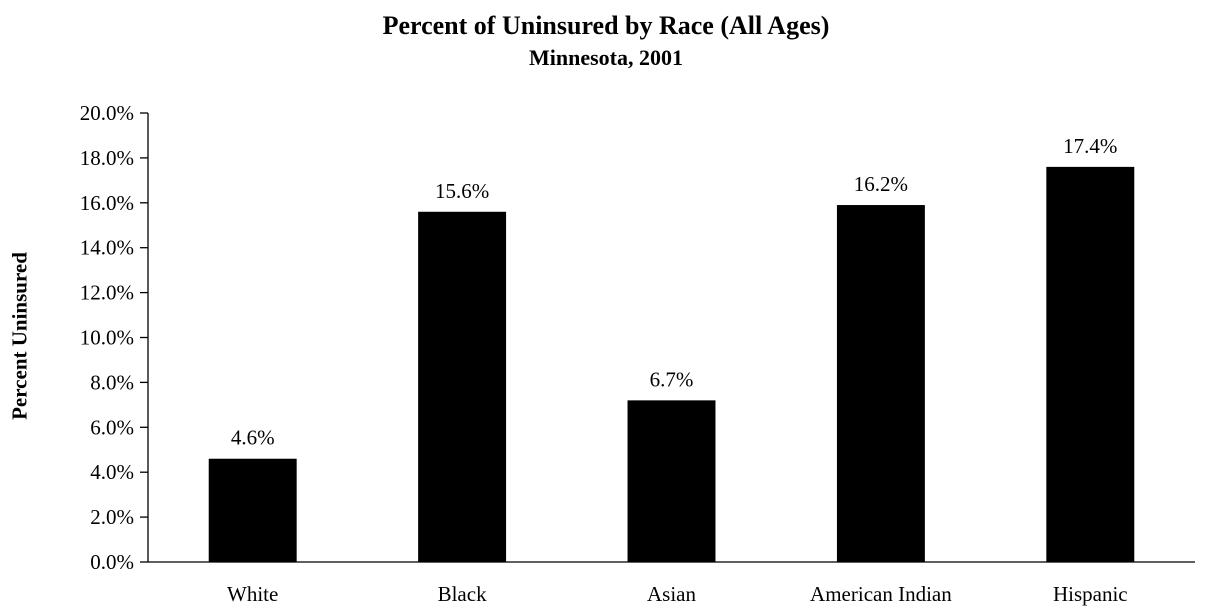  I want to click on bar-data-label: 4.6%, so click(253, 438).